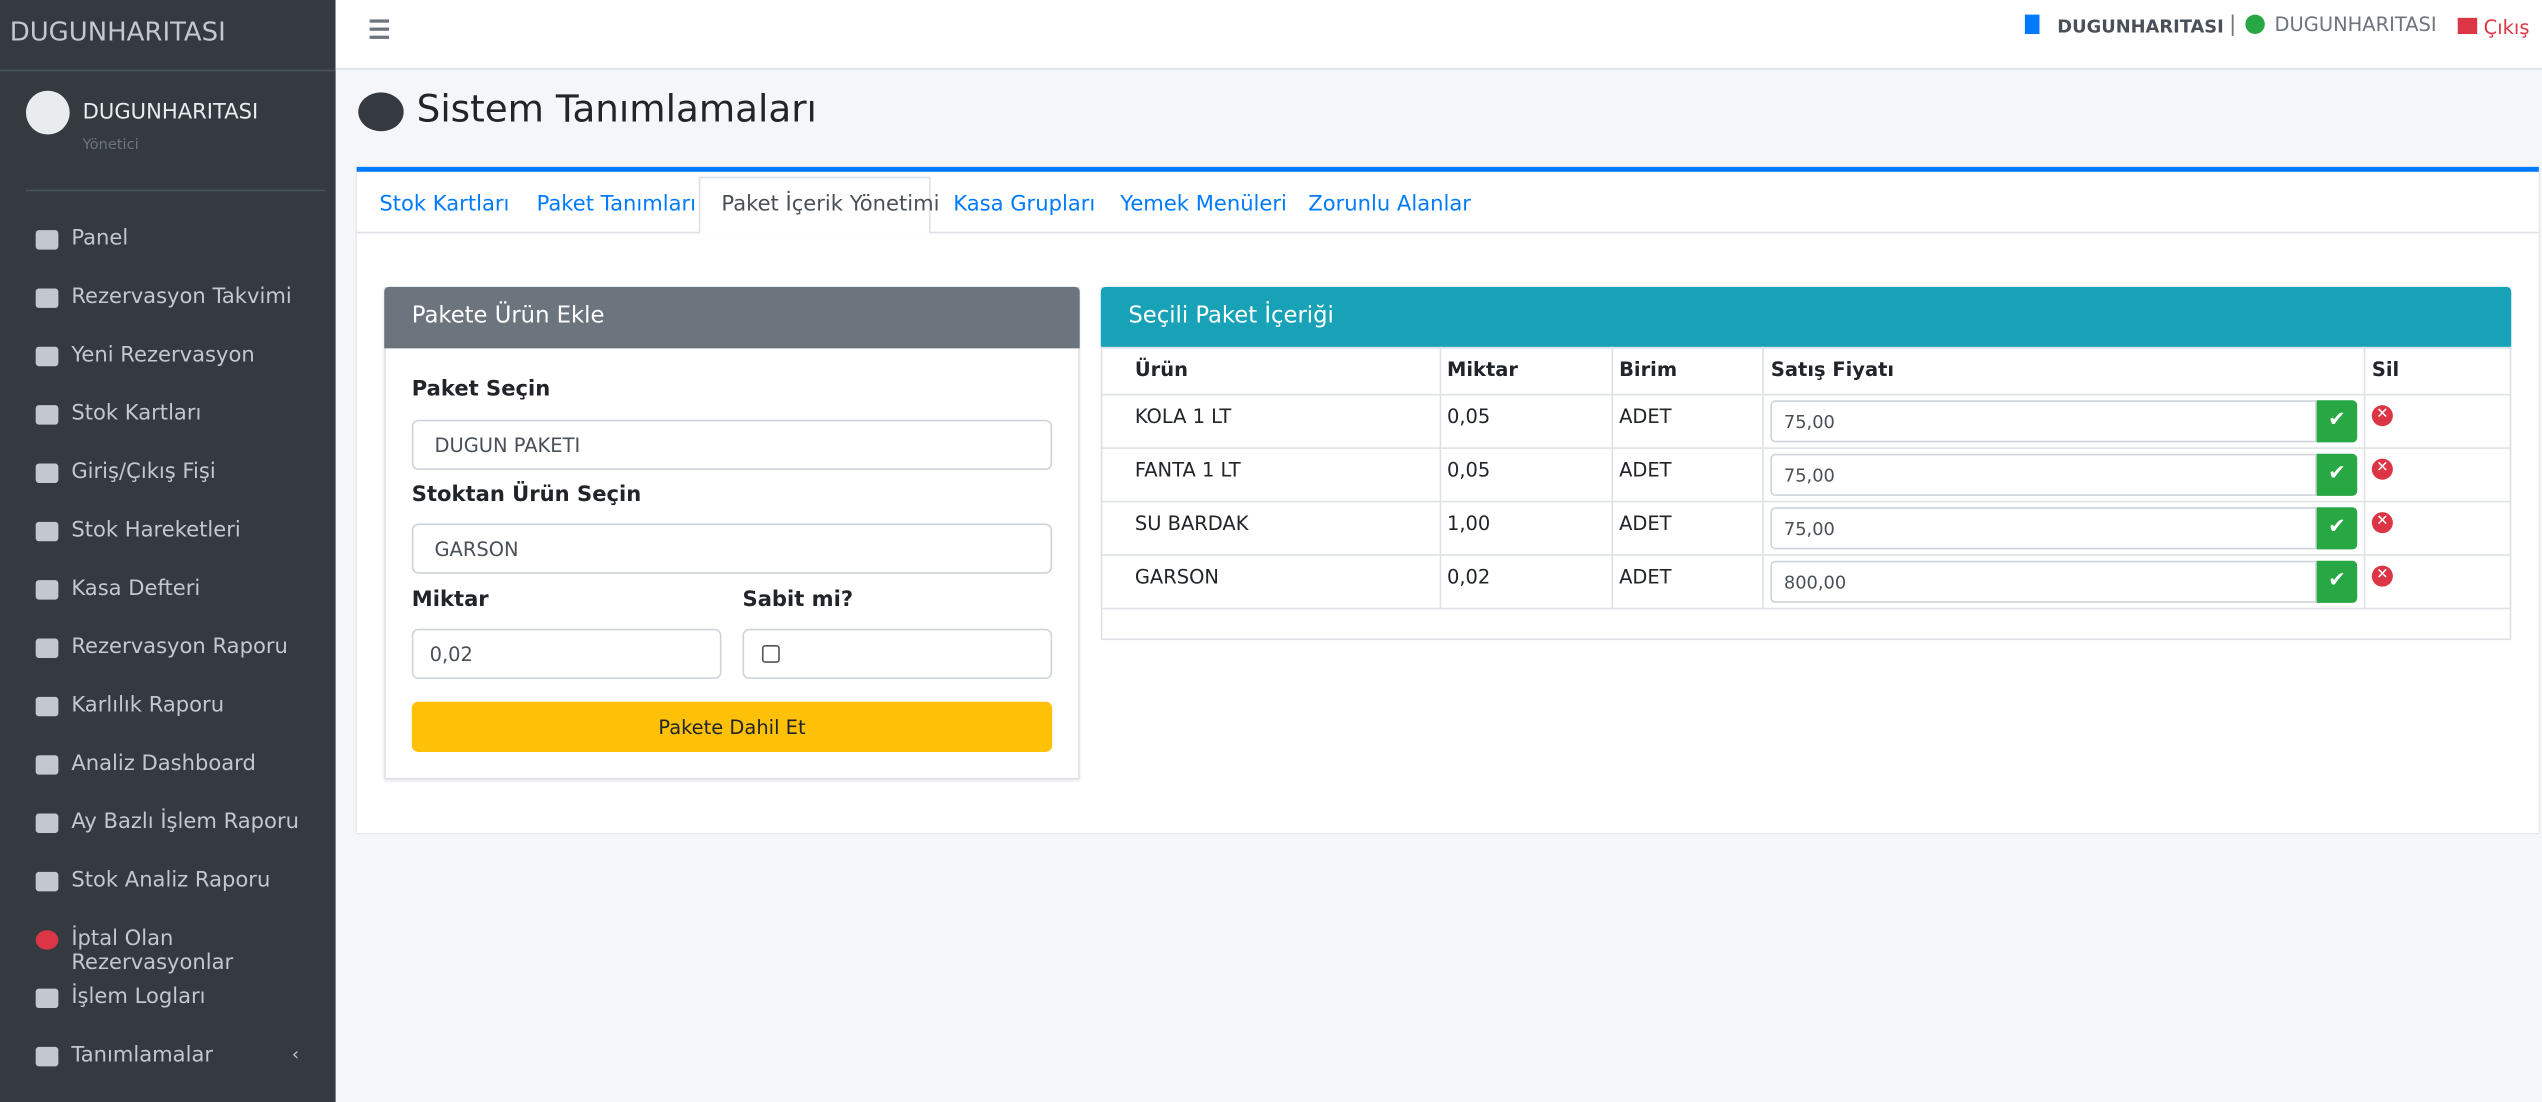 This screenshot has height=1102, width=2542. I want to click on menu-item: Karlılık Raporu, so click(148, 705).